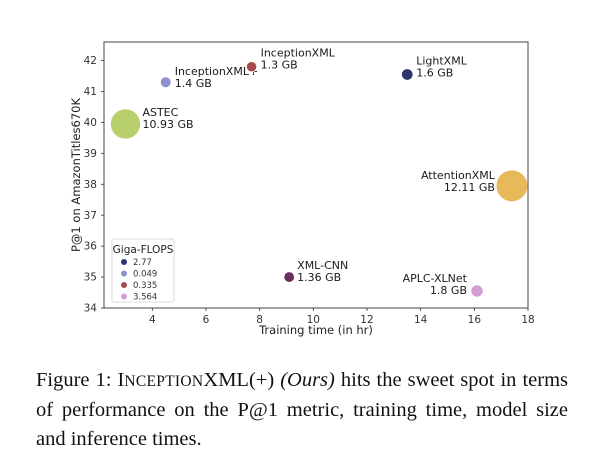 This screenshot has height=476, width=600. I want to click on legend-label: 3.564, so click(145, 298).